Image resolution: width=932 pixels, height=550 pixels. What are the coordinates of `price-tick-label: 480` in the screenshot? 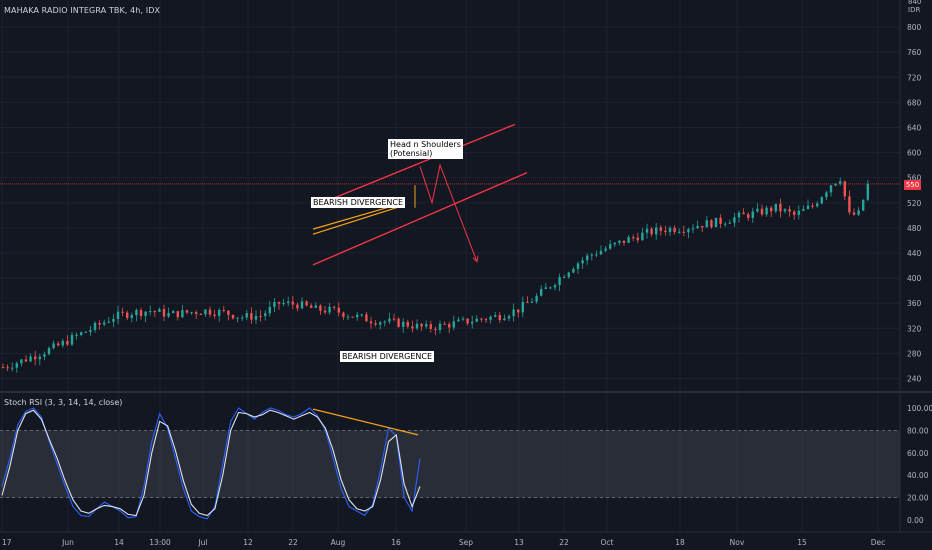 It's located at (914, 228).